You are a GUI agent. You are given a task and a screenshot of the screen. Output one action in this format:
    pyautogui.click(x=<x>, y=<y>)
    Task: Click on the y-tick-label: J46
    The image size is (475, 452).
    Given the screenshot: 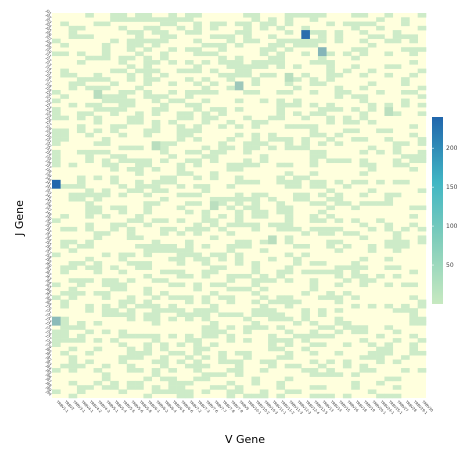 What is the action you would take?
    pyautogui.click(x=49, y=205)
    